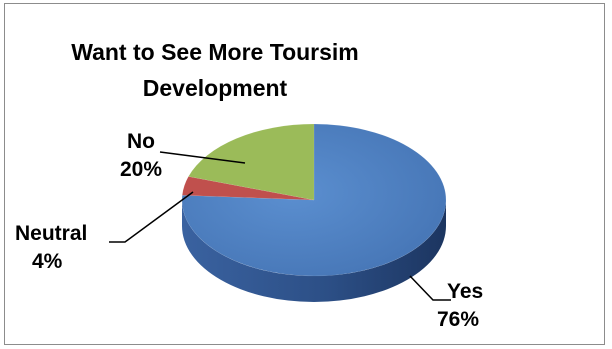 The width and height of the screenshot is (612, 349). Describe the element at coordinates (430, 288) in the screenshot. I see `leader-yes` at that location.